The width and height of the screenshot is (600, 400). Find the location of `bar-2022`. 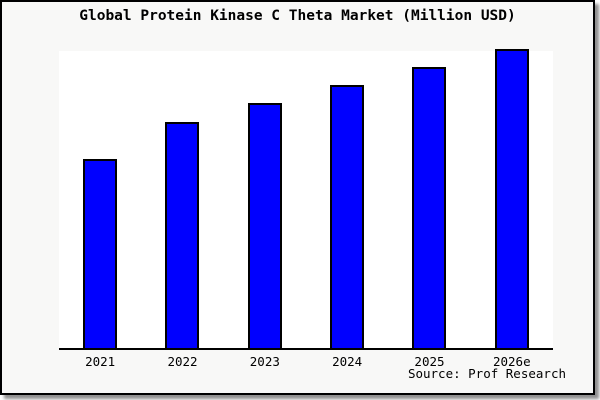

bar-2022 is located at coordinates (182, 235).